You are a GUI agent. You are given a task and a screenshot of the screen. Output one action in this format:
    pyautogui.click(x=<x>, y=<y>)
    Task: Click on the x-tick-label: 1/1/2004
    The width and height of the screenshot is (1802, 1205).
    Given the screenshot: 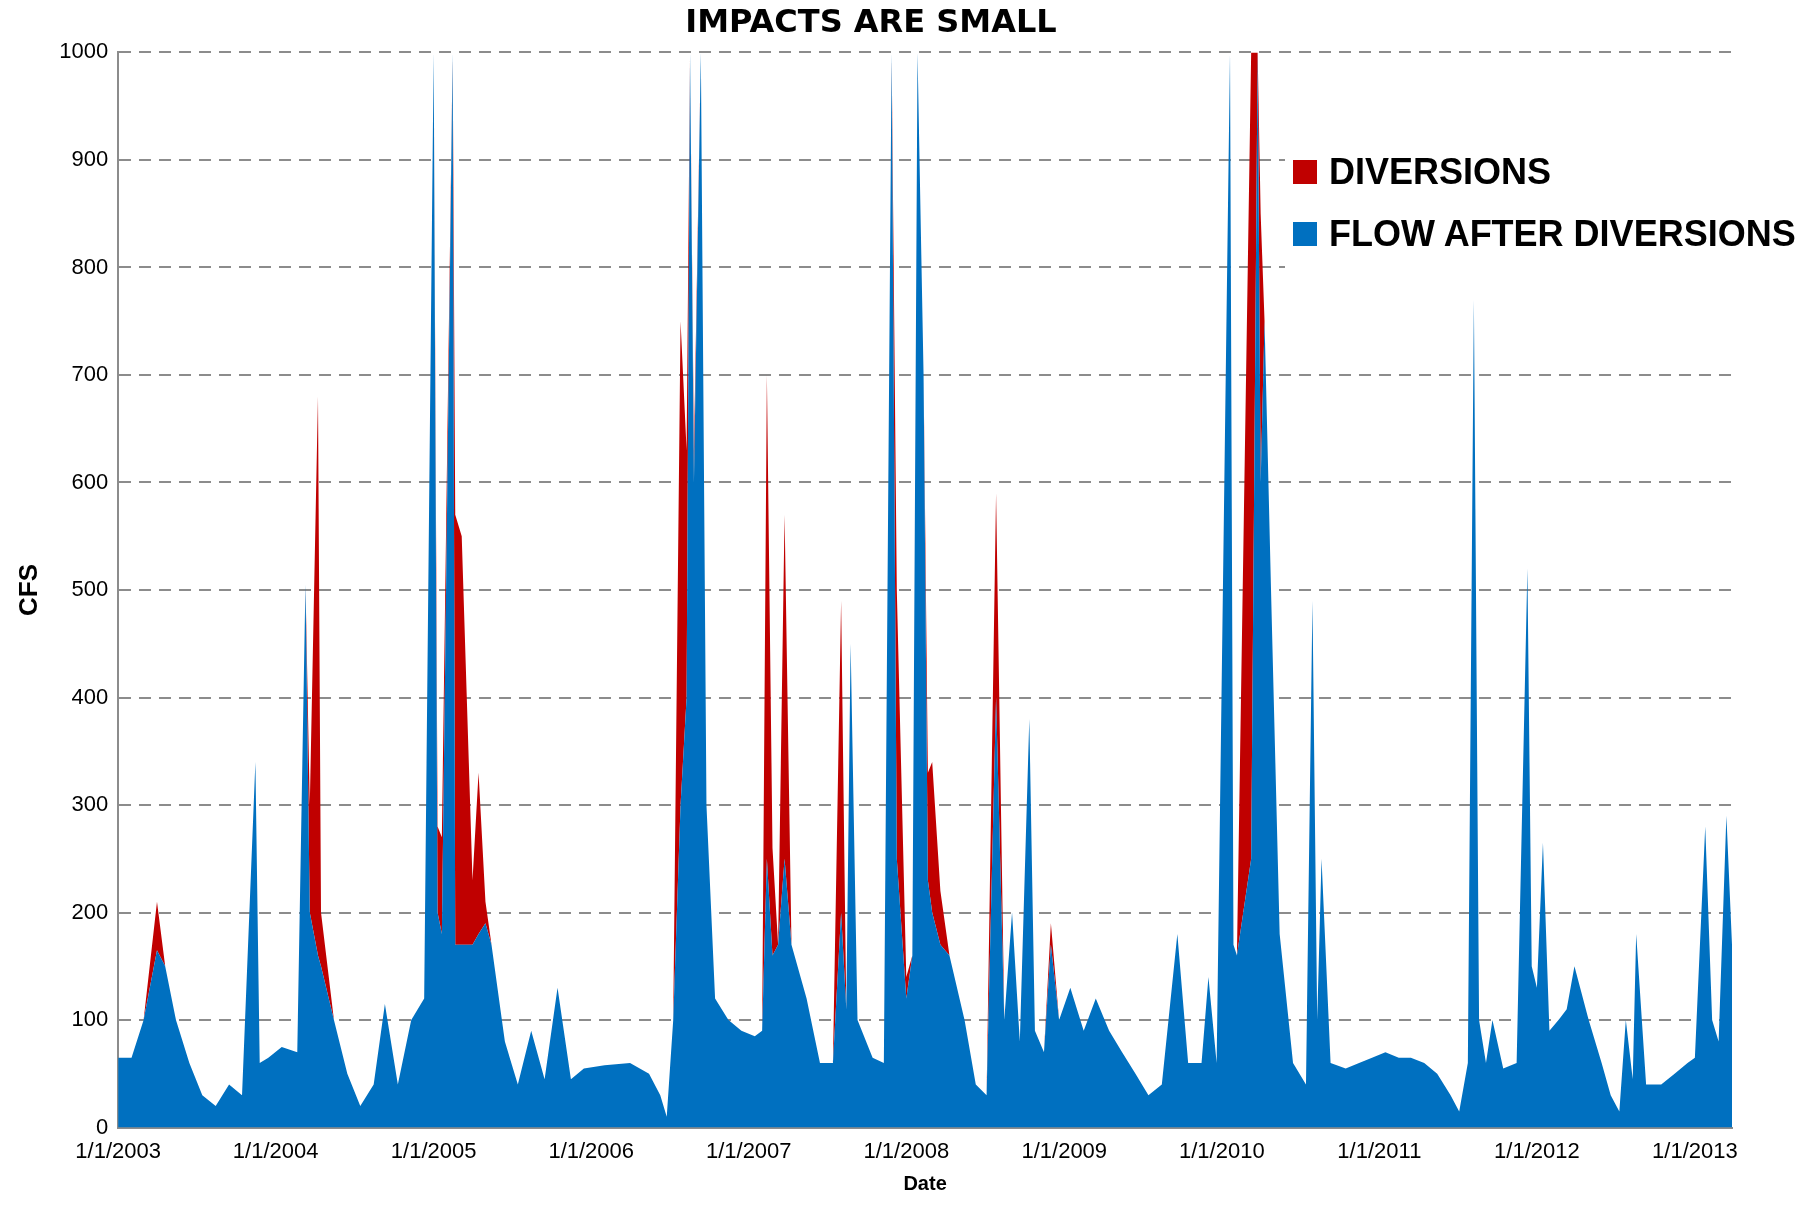 What is the action you would take?
    pyautogui.click(x=275, y=1150)
    